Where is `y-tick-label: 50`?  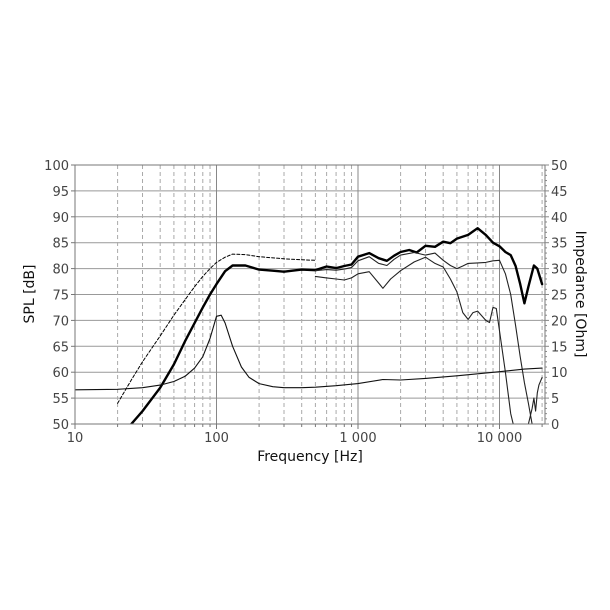
y-tick-label: 50 is located at coordinates (60, 425).